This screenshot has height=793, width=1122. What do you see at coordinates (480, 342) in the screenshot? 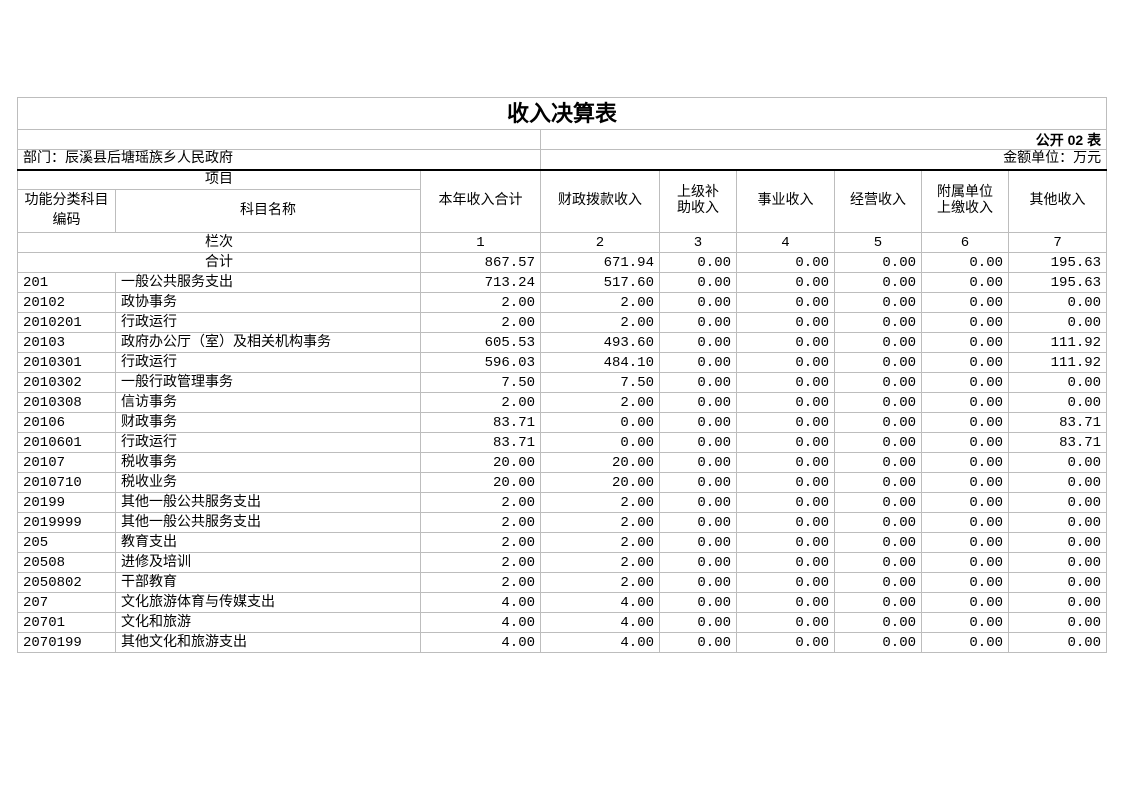
I see `amount-cell: 605.53` at bounding box center [480, 342].